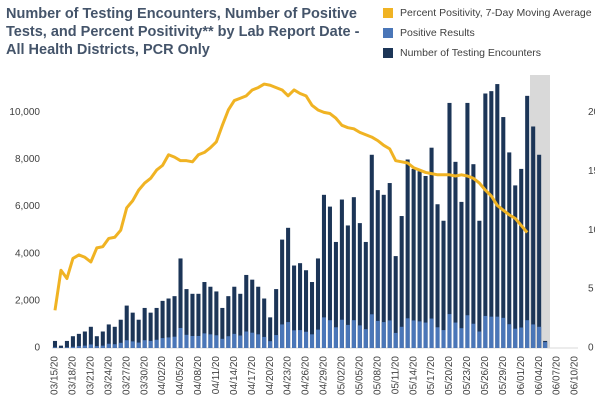 The width and height of the screenshot is (595, 417). Describe the element at coordinates (73, 375) in the screenshot. I see `x-tick-label: 03/18/20` at that location.